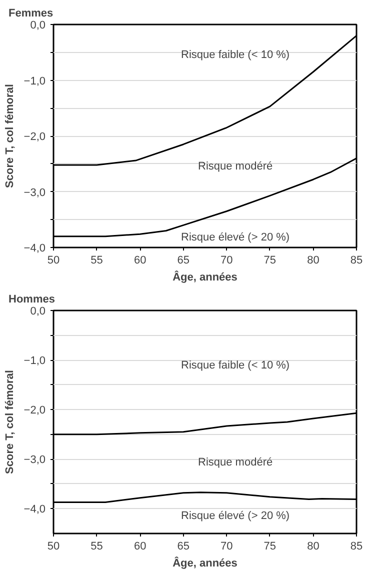  What do you see at coordinates (31, 14) in the screenshot?
I see `chart-title: Femmes` at bounding box center [31, 14].